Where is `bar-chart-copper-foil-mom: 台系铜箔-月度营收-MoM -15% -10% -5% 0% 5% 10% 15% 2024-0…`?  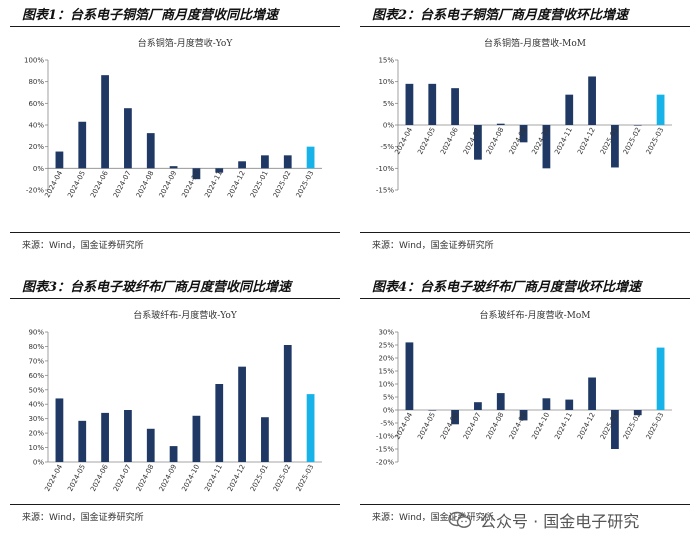 bar-chart-copper-foil-mom: 台系铜箔-月度营收-MoM -15% -10% -5% 0% 5% 10% 15% 2024-0… is located at coordinates (524, 116).